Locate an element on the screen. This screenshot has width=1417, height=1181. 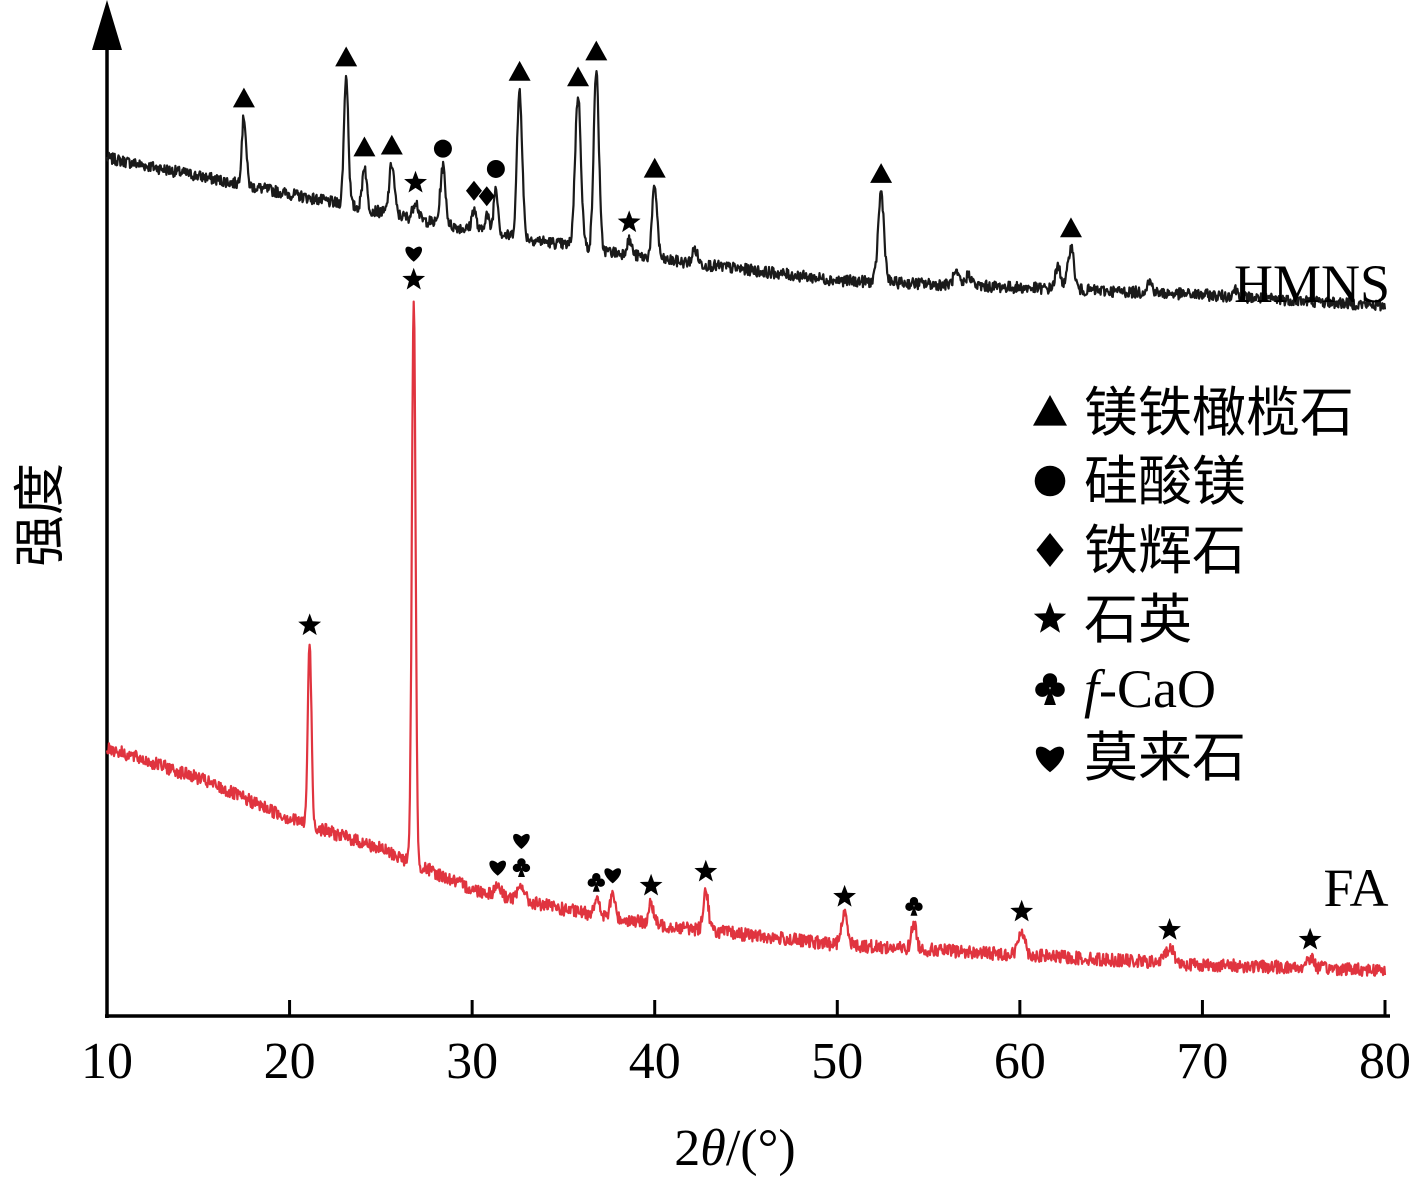
x-tick-label: 10 is located at coordinates (107, 1061).